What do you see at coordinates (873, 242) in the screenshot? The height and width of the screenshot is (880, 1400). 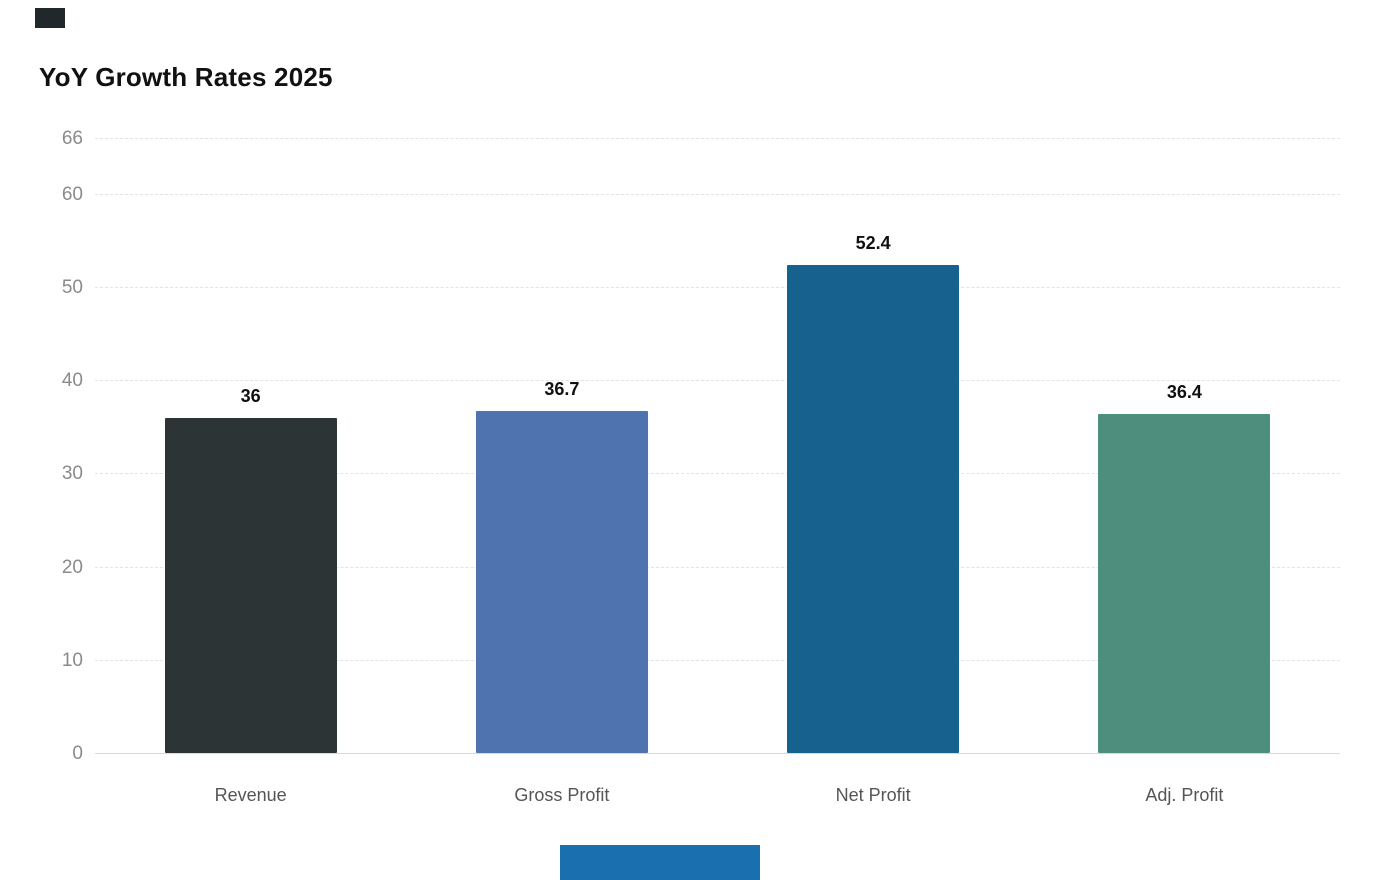 I see `bar-value-label: 52.4` at bounding box center [873, 242].